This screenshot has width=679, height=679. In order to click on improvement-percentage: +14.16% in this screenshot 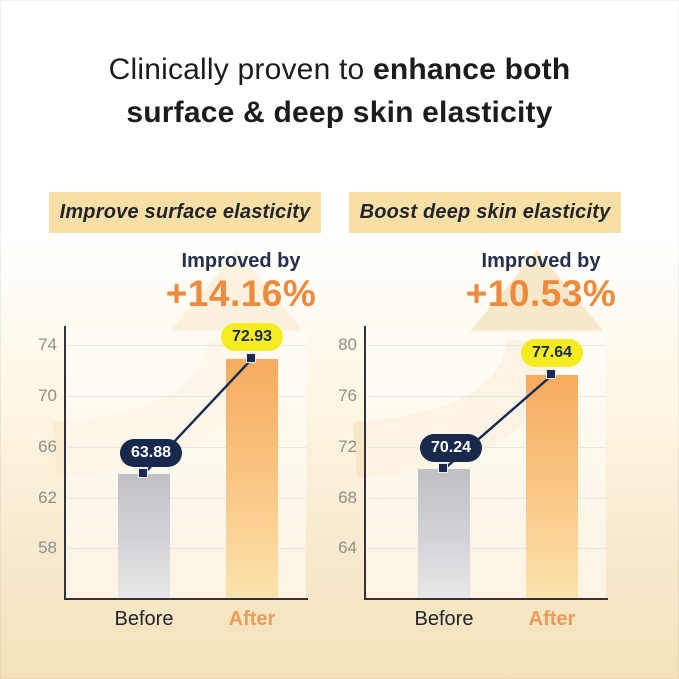, I will do `click(241, 293)`.